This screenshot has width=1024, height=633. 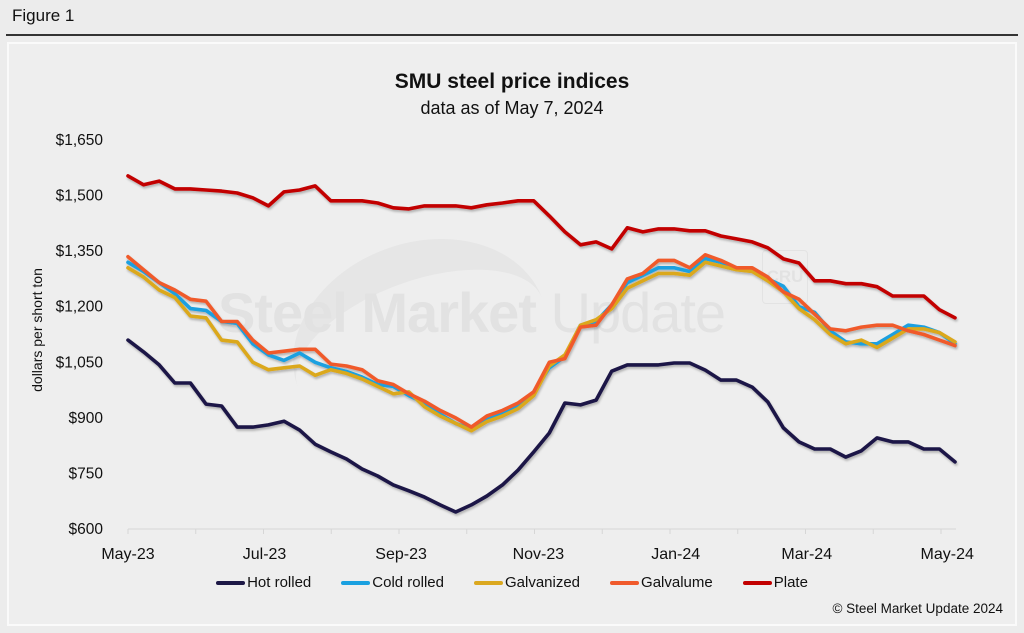 What do you see at coordinates (265, 554) in the screenshot?
I see `x-tick-label: Jul-23` at bounding box center [265, 554].